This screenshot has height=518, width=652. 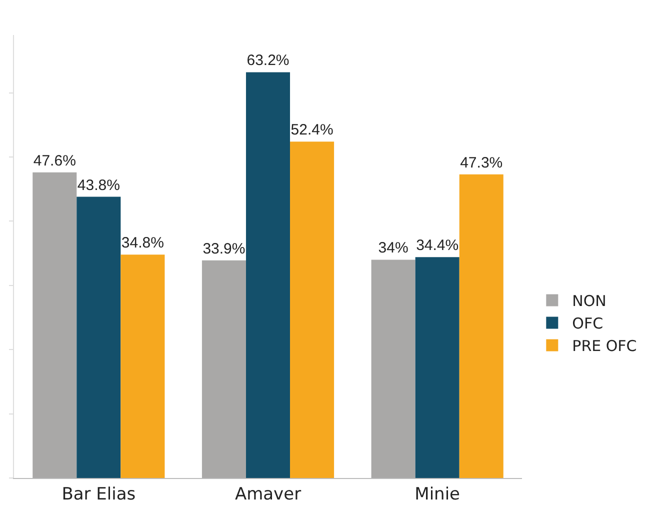 I want to click on legend-label: PRE OFC, so click(x=604, y=346).